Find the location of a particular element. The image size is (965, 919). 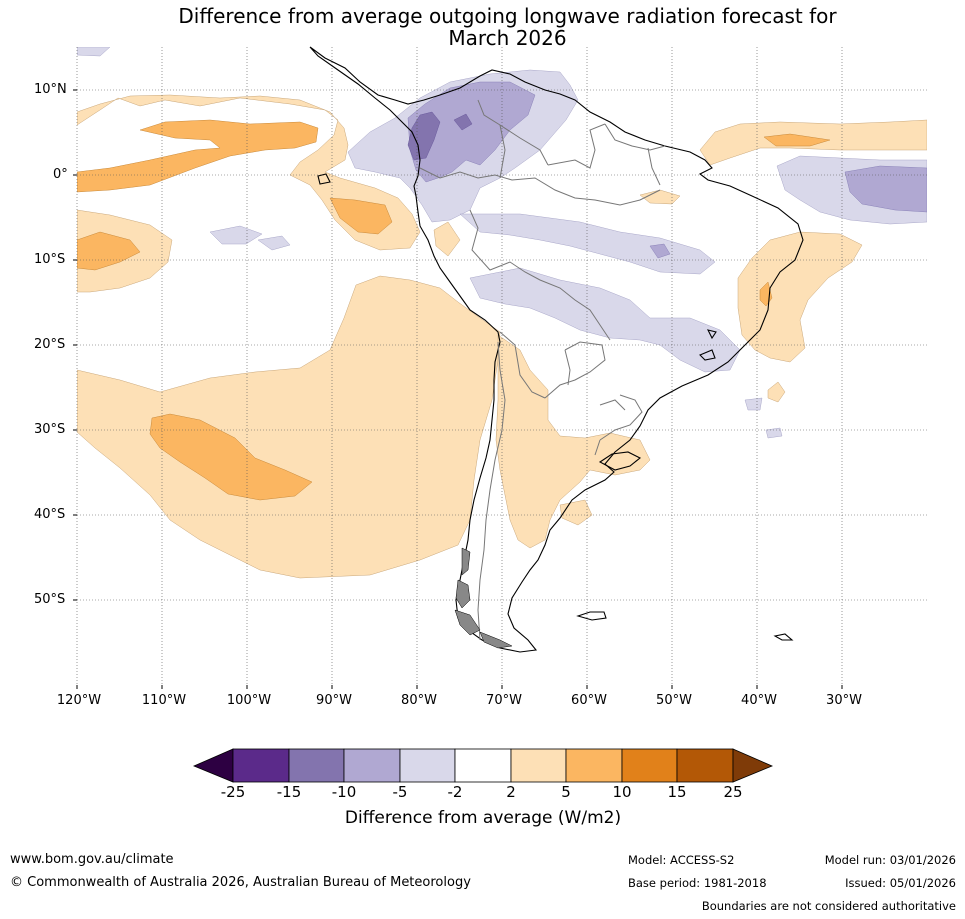

colorbar-tick-label: -15 is located at coordinates (289, 792).